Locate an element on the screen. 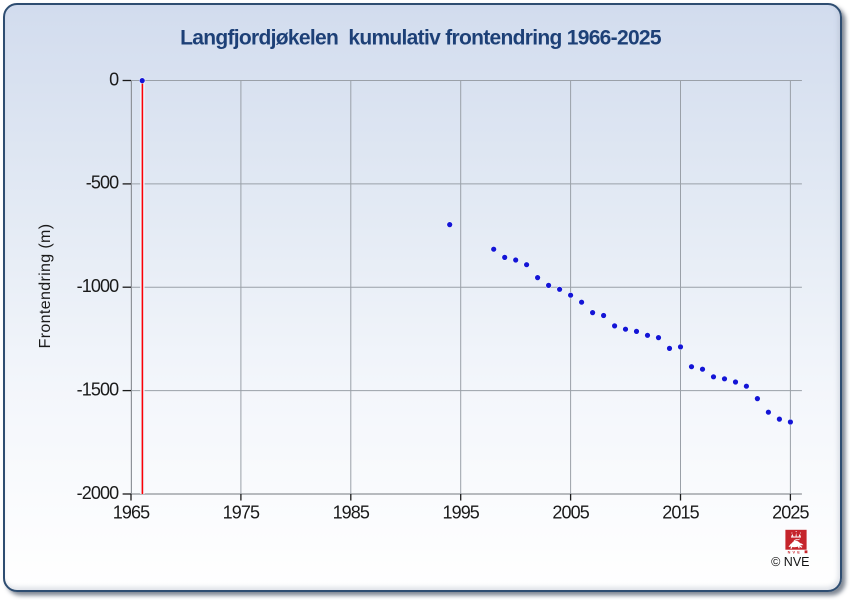 The width and height of the screenshot is (850, 600). svg-text: 0 is located at coordinates (114, 79).